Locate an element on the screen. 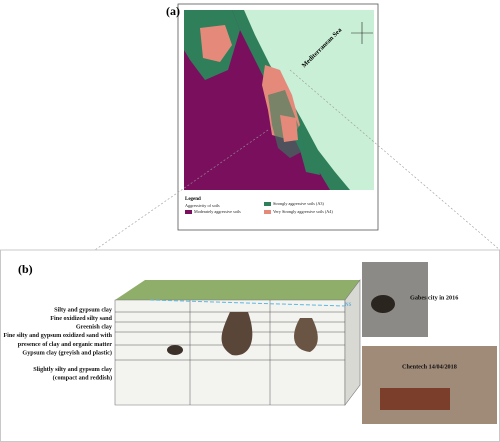  panel-label: (a) is located at coordinates (173, 11).